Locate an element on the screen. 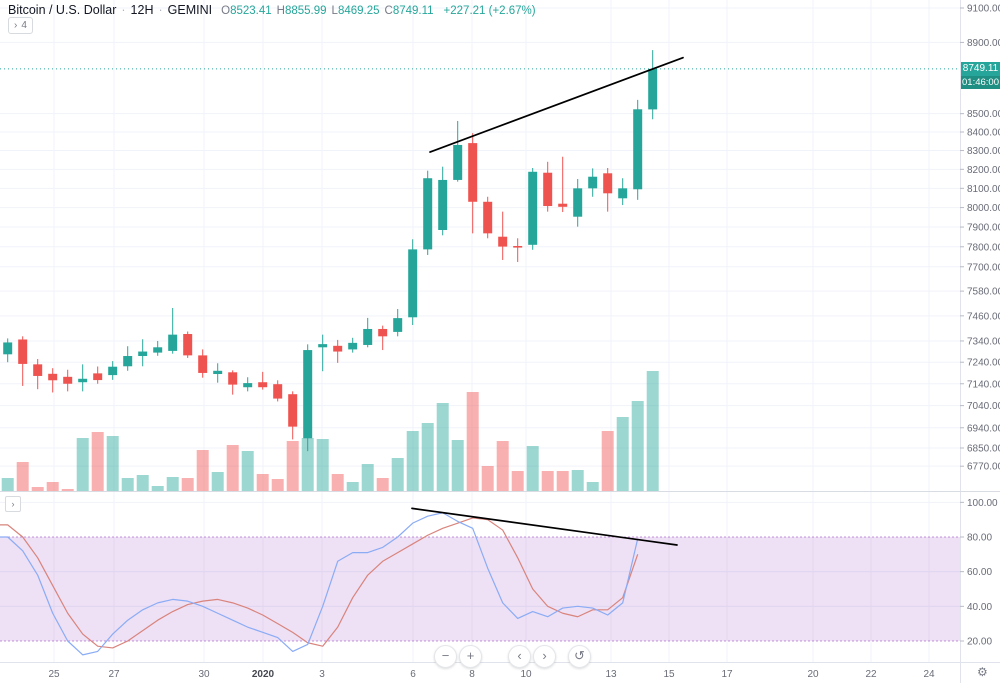 This screenshot has height=683, width=1000. stochastic-lines-layer is located at coordinates (319, 584).